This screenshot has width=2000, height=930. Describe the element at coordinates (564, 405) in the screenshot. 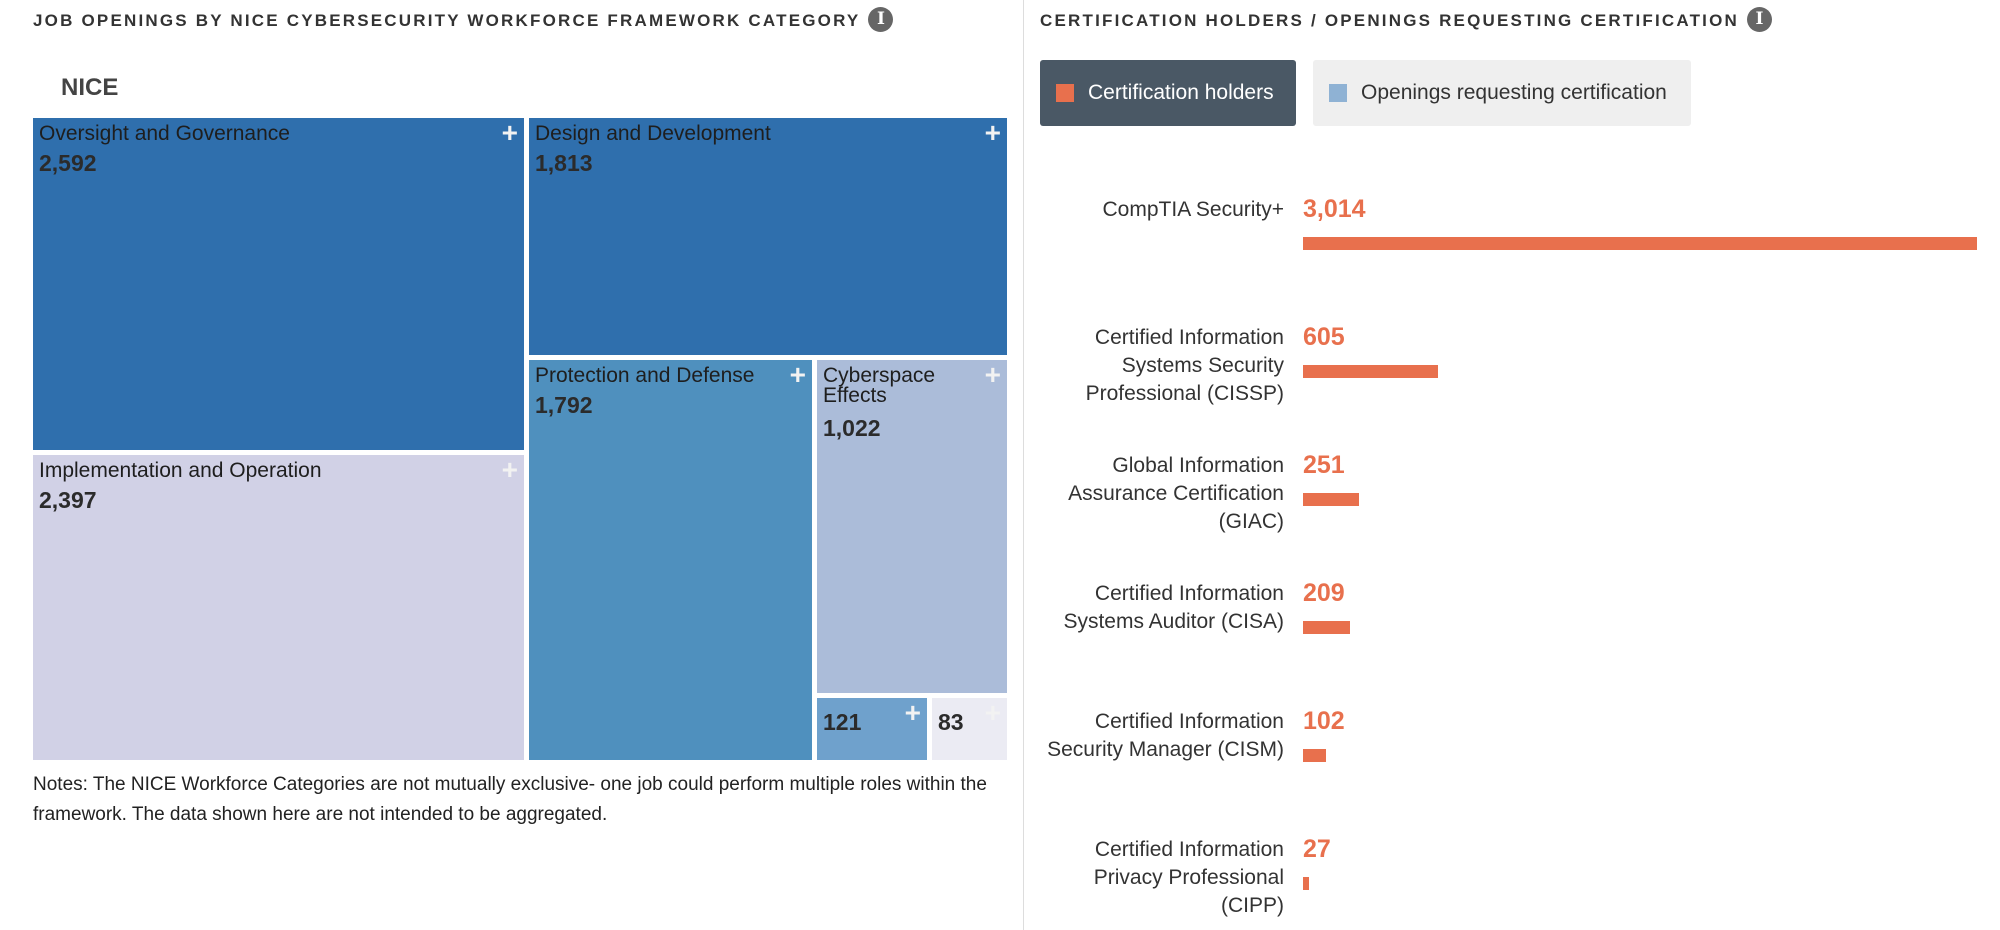

I see `treemap-tile-value: 1,792` at that location.